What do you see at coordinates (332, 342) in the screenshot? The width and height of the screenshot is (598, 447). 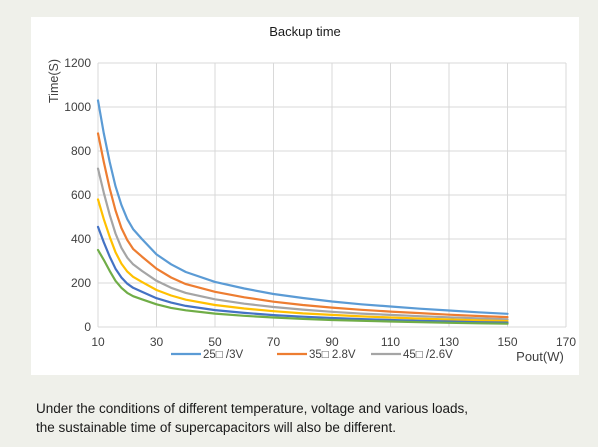 I see `x-tick-label: 90` at bounding box center [332, 342].